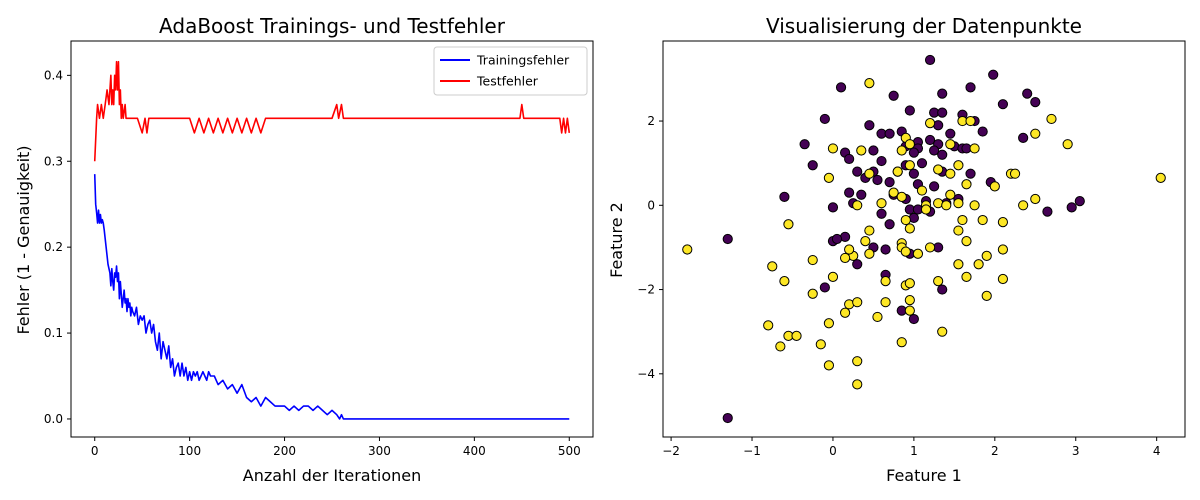  What do you see at coordinates (332, 475) in the screenshot?
I see `error-chart-xlabel: Anzahl der Iterationen` at bounding box center [332, 475].